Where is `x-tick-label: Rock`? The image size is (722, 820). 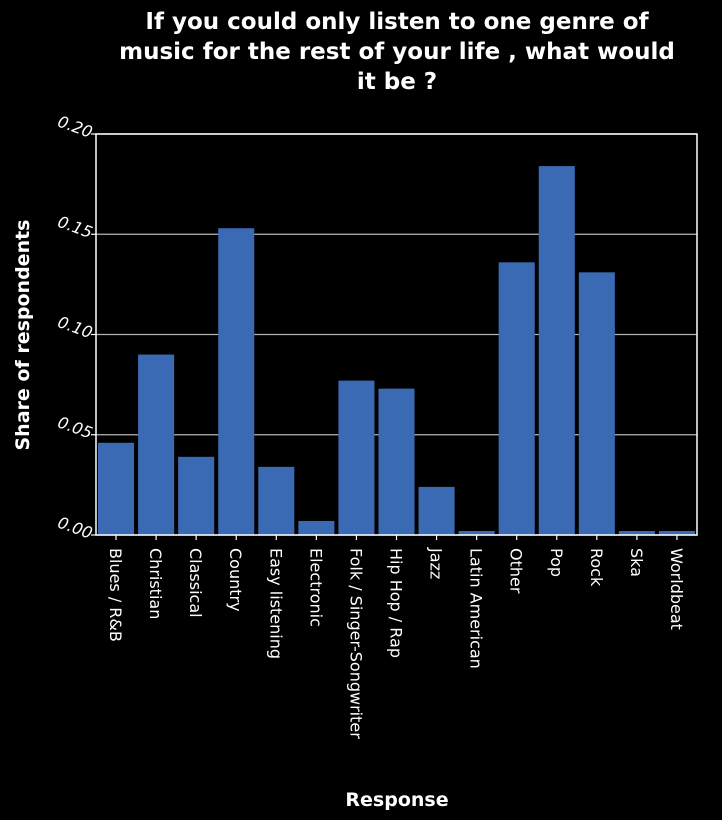
x-tick-label: Rock is located at coordinates (596, 567).